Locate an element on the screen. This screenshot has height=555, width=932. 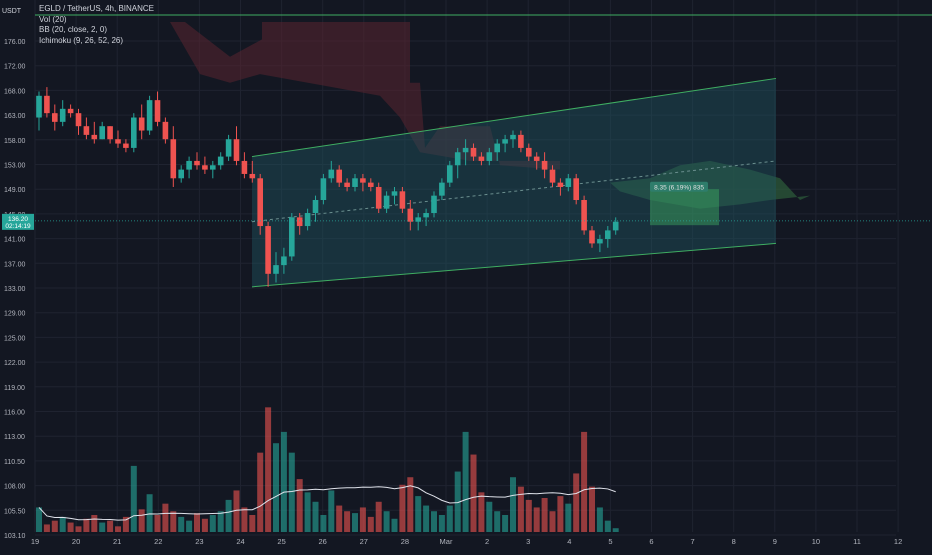
price-tick-label: 113.00 is located at coordinates (14, 437).